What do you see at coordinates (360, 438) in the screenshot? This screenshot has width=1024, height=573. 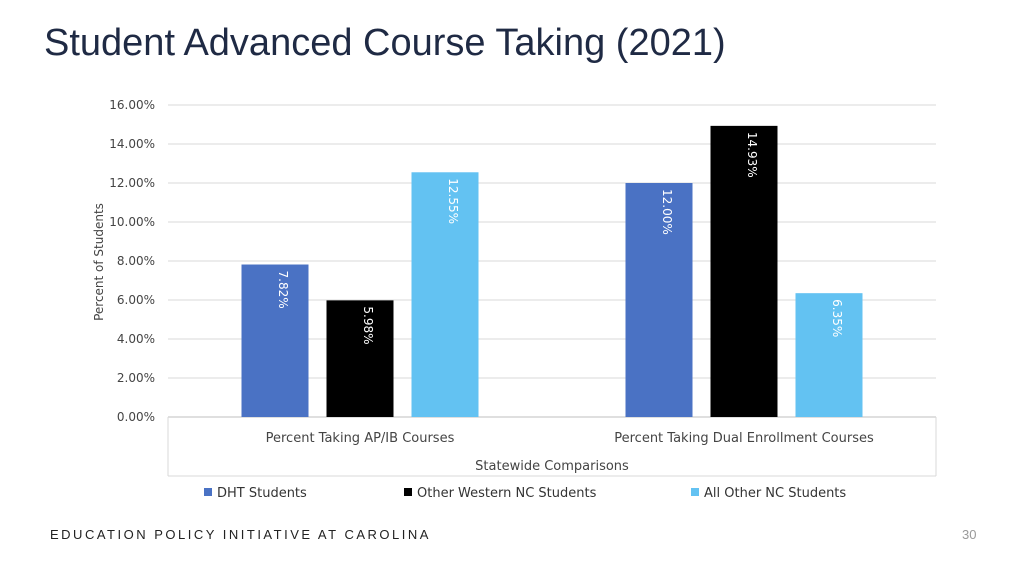 I see `category-label: Percent Taking AP/IB Courses` at bounding box center [360, 438].